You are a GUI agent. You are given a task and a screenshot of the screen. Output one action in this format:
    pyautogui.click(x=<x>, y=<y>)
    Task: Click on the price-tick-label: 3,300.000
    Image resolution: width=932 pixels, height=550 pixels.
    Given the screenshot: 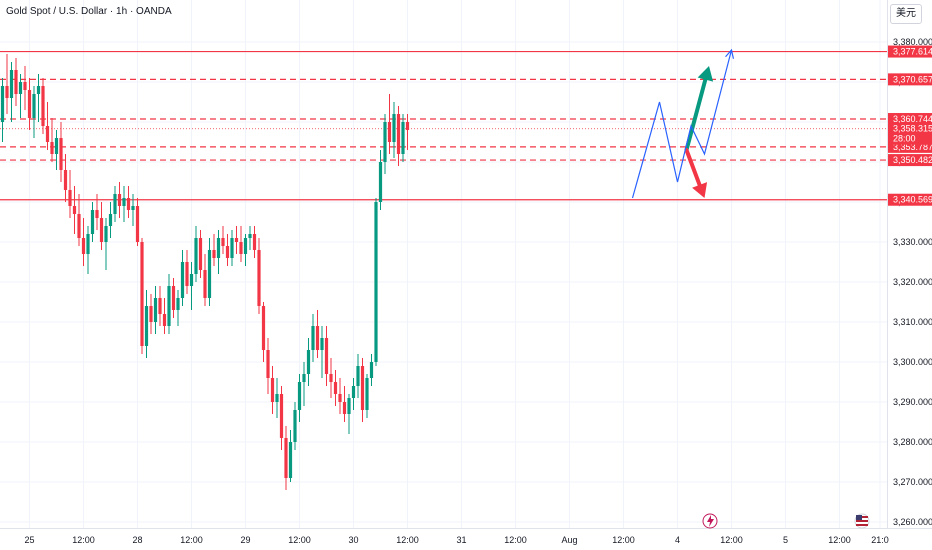 What is the action you would take?
    pyautogui.click(x=912, y=362)
    